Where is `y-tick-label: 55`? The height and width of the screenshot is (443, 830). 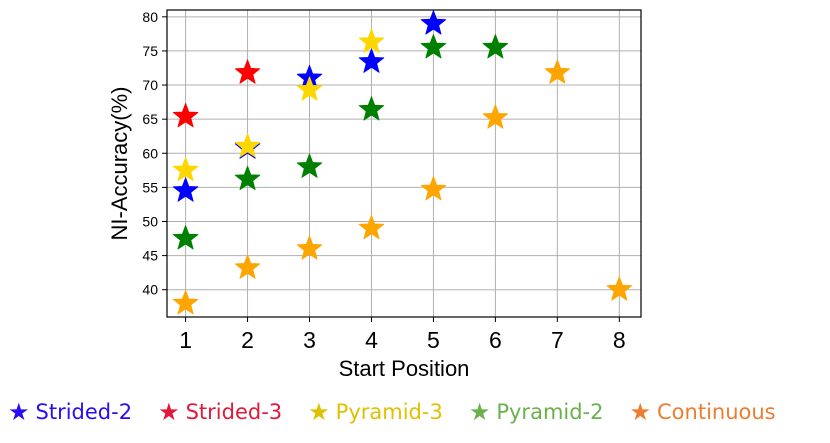
y-tick-label: 55 is located at coordinates (150, 187).